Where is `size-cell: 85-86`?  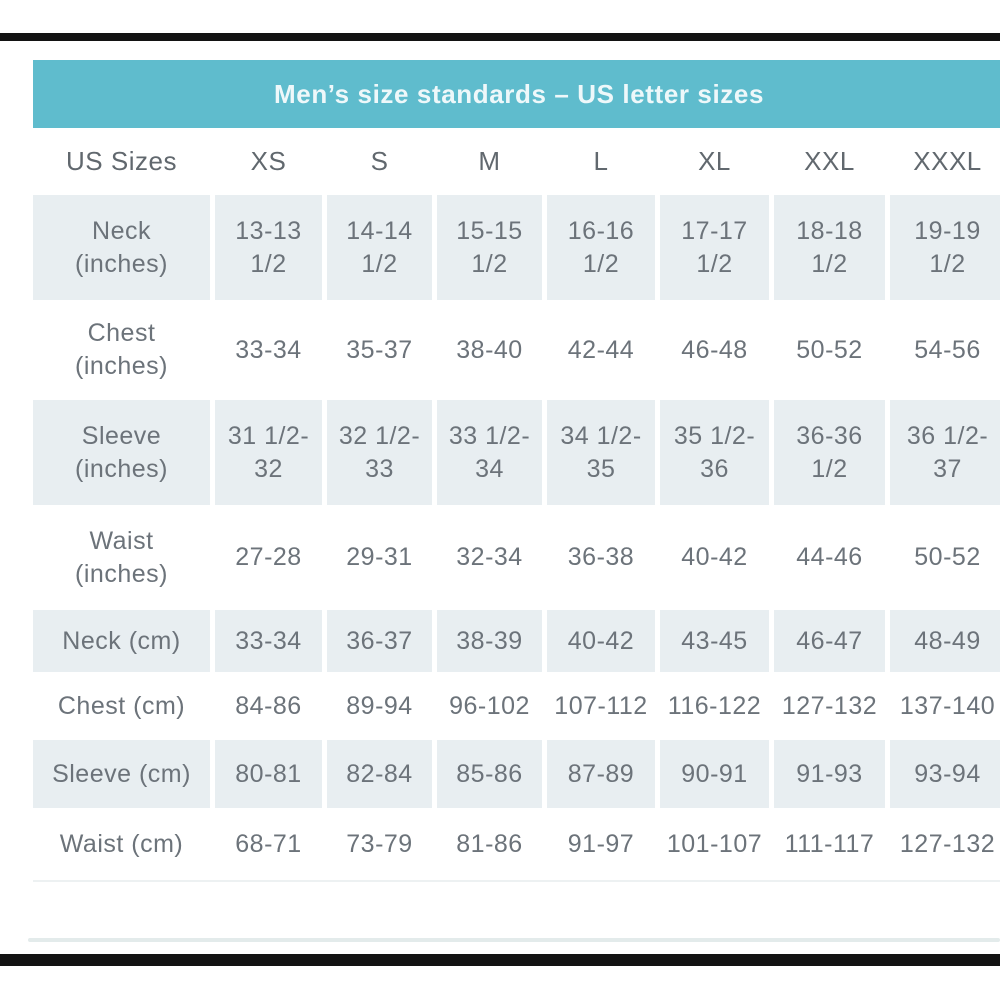
size-cell: 85-86 is located at coordinates (489, 774).